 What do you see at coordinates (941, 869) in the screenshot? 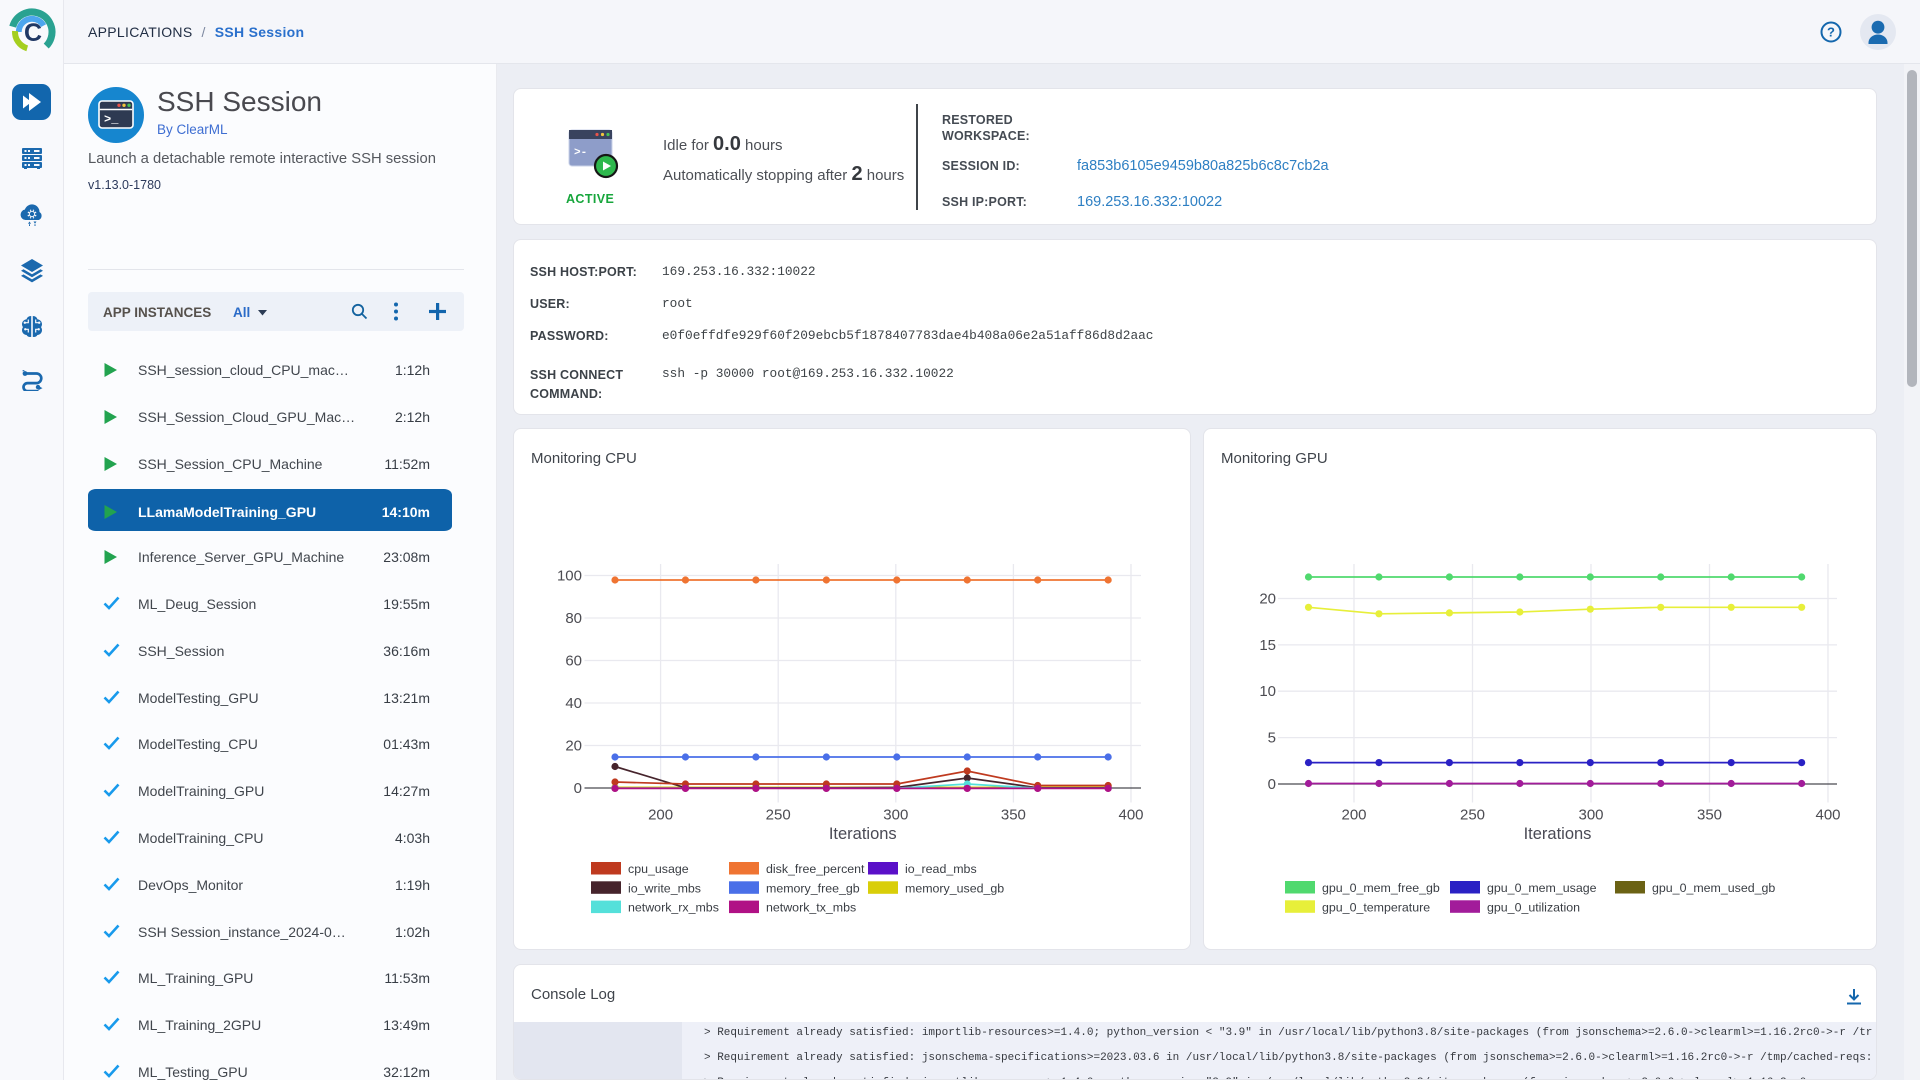
I see `svg-text: io_read_mbs` at bounding box center [941, 869].